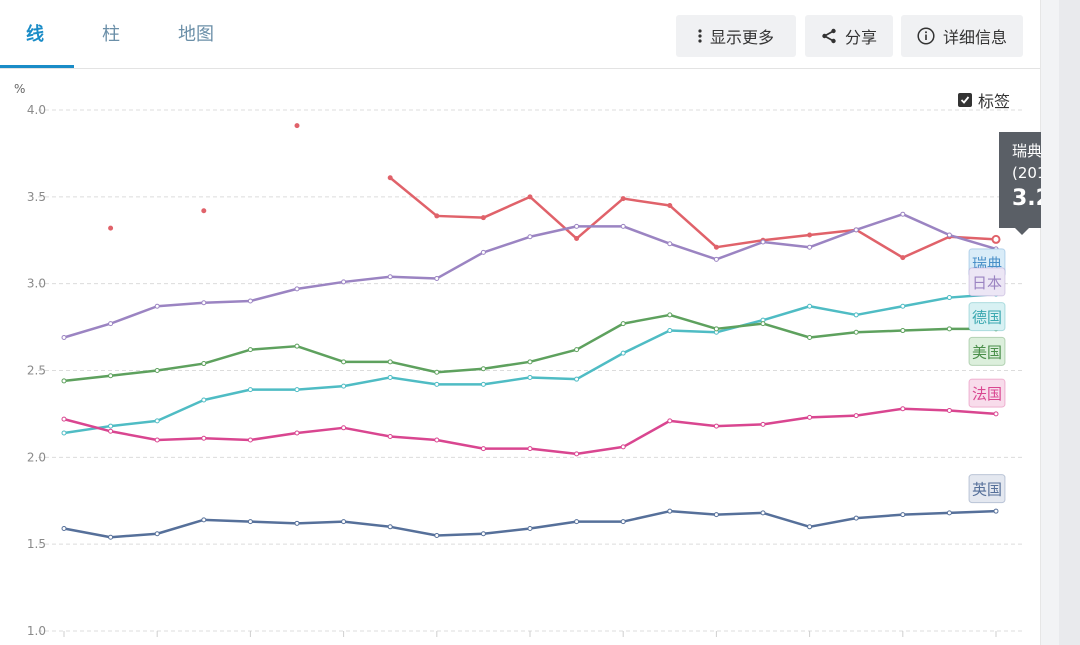  What do you see at coordinates (36, 197) in the screenshot?
I see `y-tick-label: 3.5` at bounding box center [36, 197].